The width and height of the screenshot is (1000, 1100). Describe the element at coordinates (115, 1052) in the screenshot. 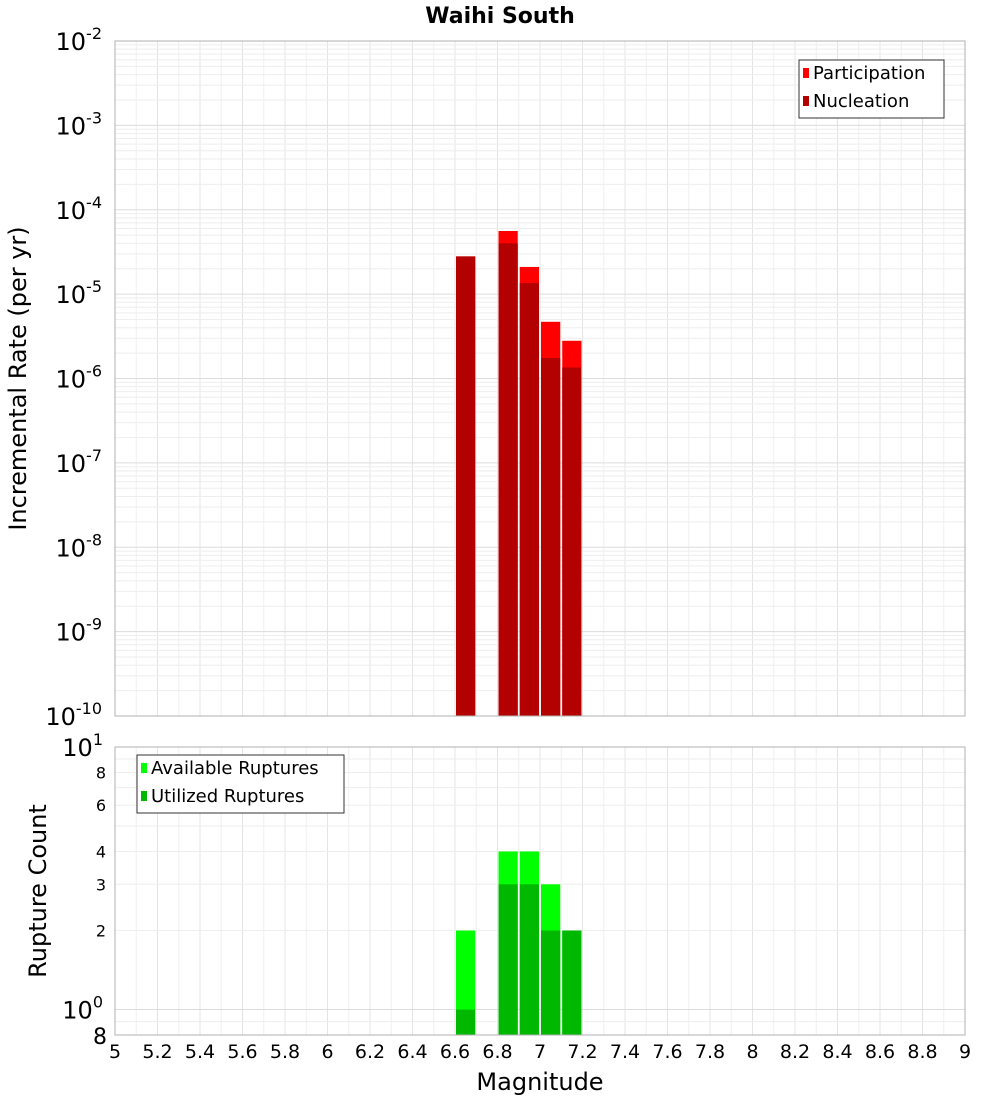

I see `x-tick-label: 5` at that location.